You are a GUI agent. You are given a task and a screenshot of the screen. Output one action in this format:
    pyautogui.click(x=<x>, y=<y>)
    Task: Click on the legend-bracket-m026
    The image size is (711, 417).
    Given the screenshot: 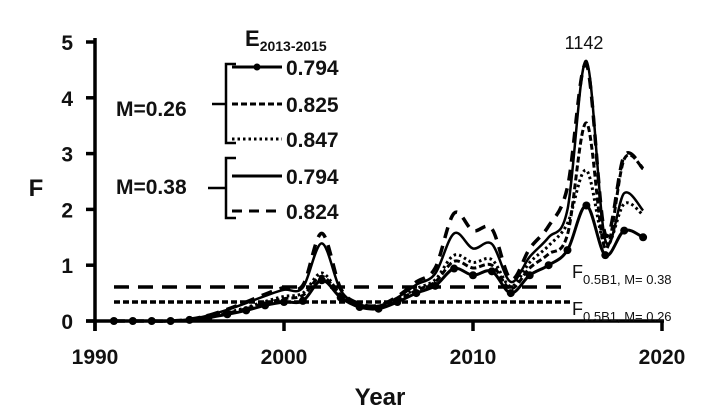 What is the action you would take?
    pyautogui.click(x=224, y=103)
    